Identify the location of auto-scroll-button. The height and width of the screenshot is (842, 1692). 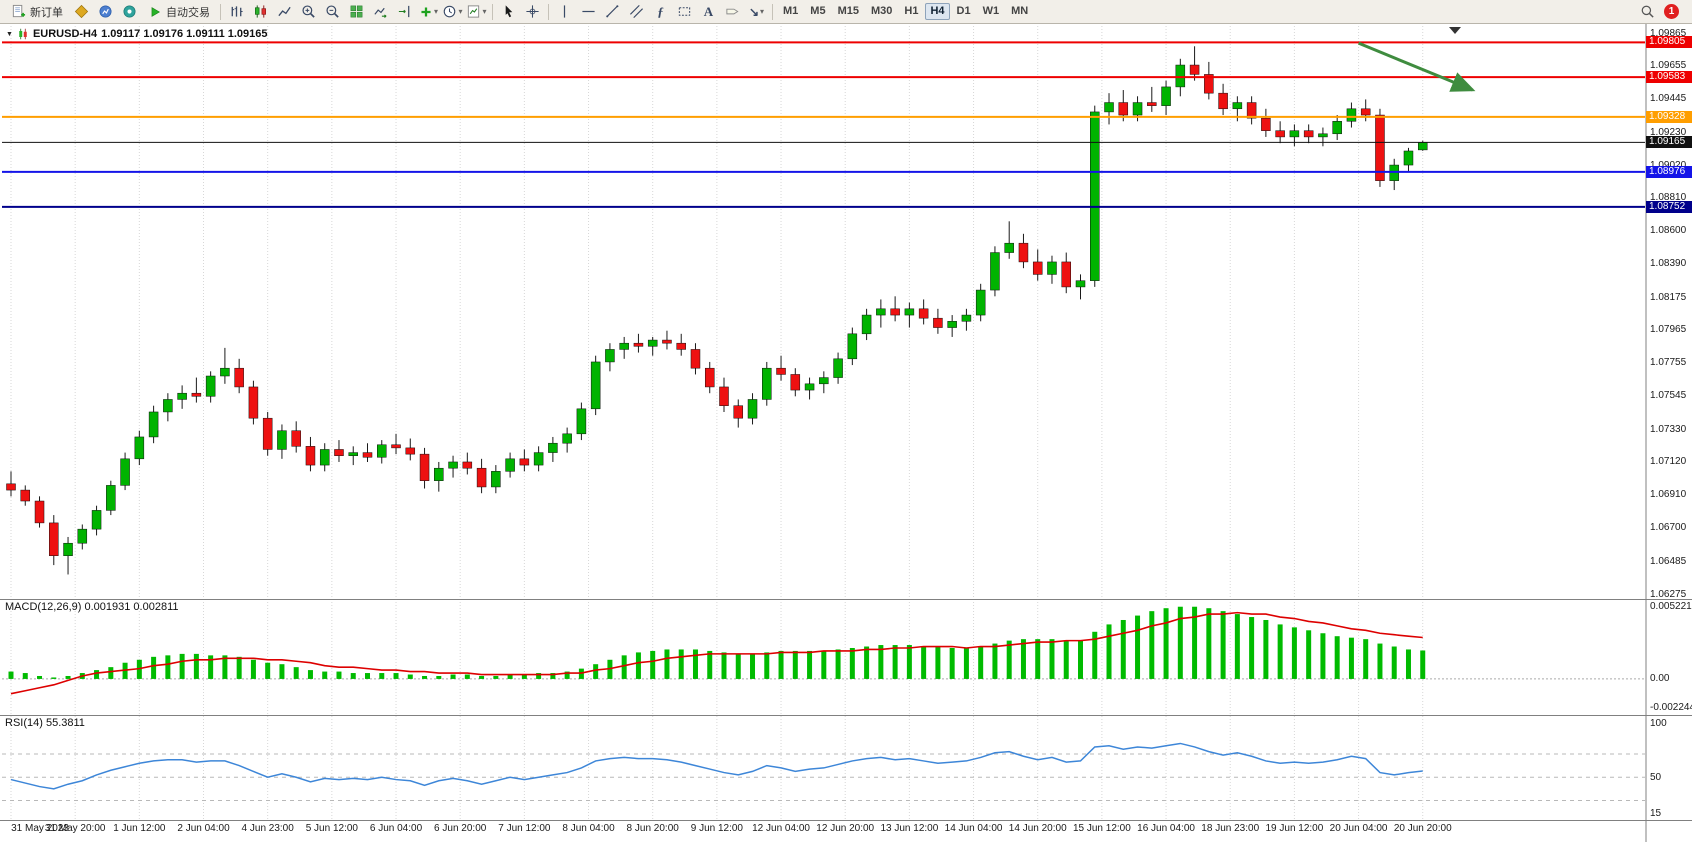
(380, 12).